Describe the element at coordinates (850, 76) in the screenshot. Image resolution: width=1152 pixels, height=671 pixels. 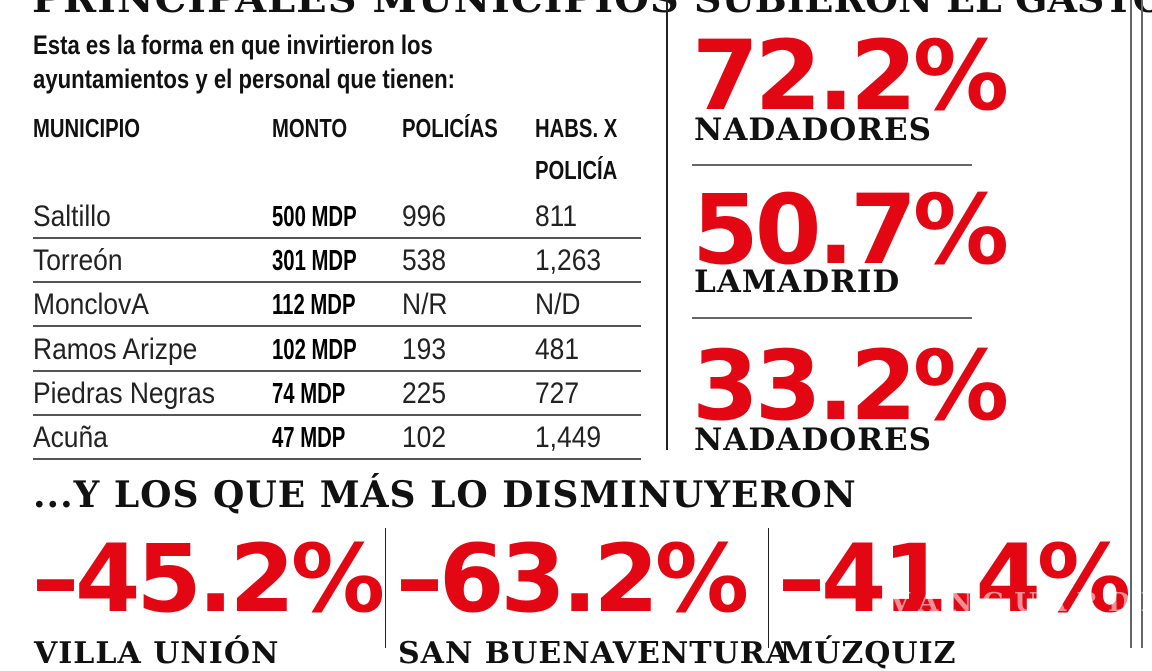
I see `increase-pct-1: 72.2%` at that location.